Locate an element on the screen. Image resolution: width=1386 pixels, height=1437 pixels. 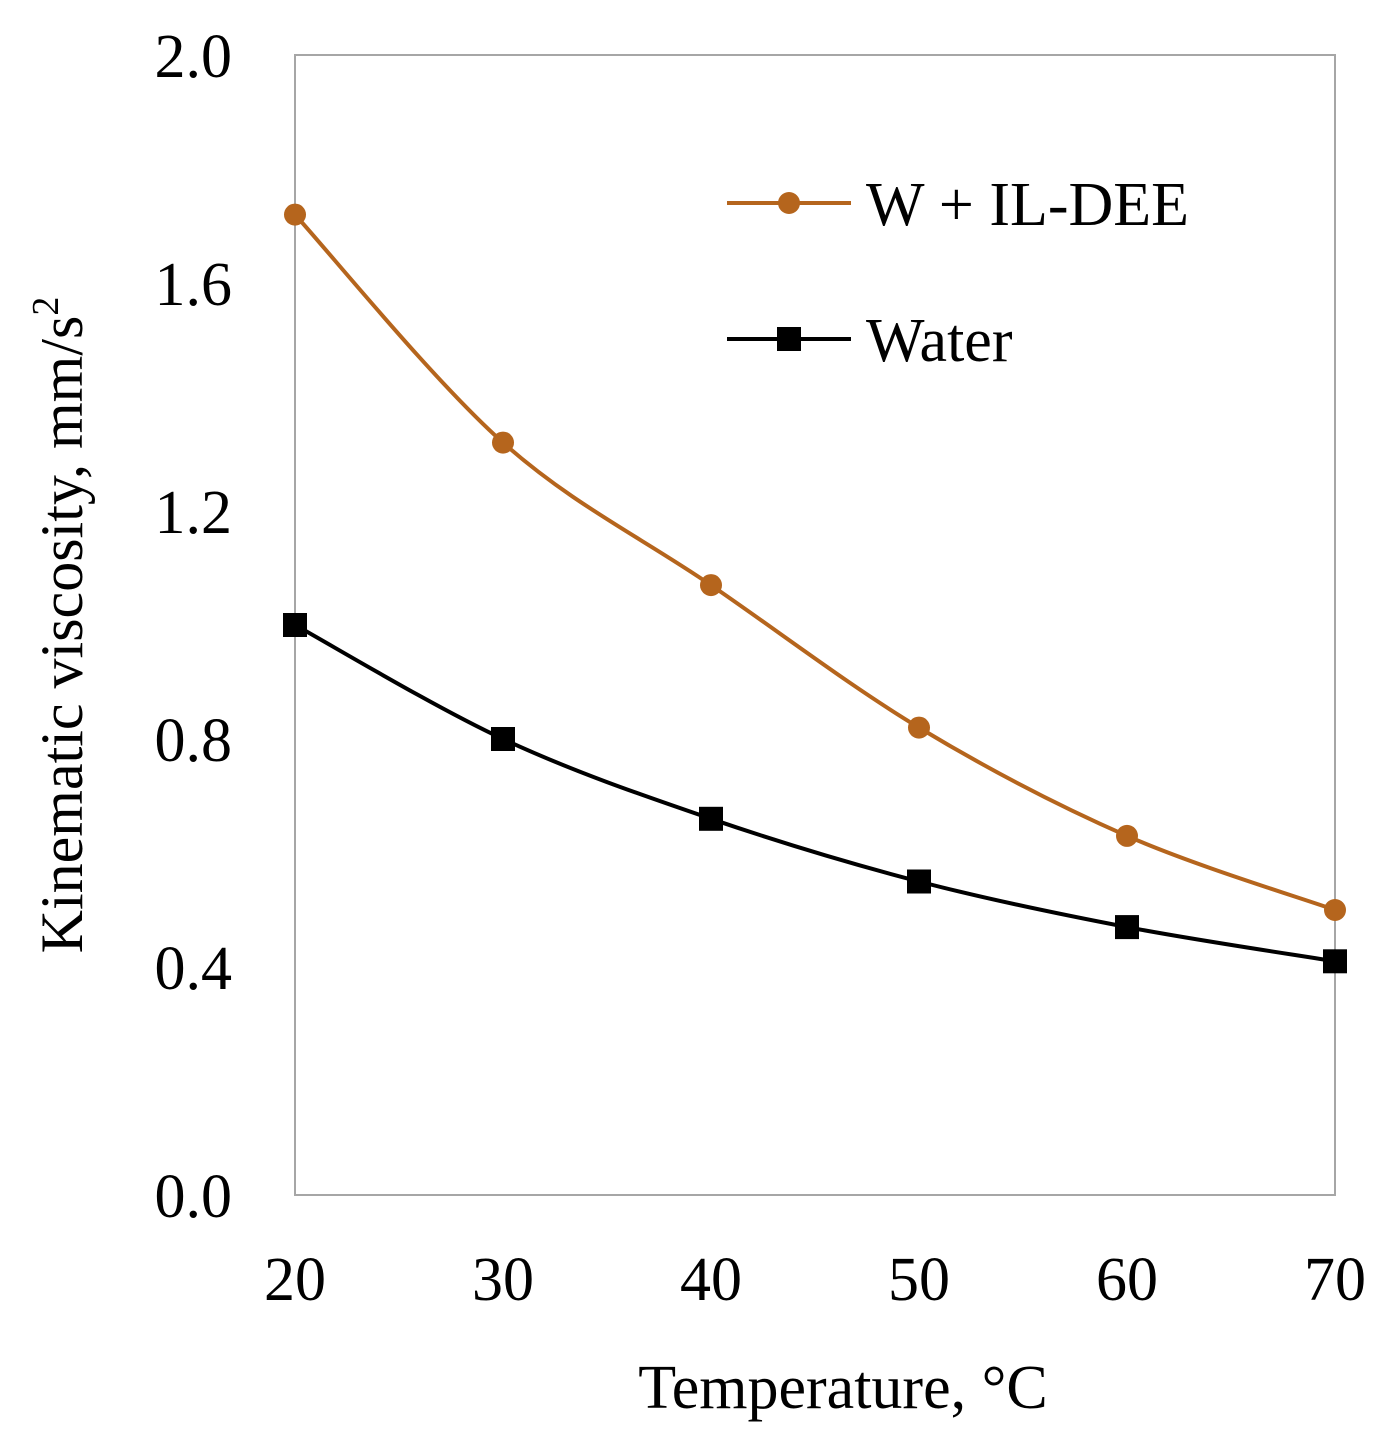
y-tick-label: 0.8 is located at coordinates (194, 741).